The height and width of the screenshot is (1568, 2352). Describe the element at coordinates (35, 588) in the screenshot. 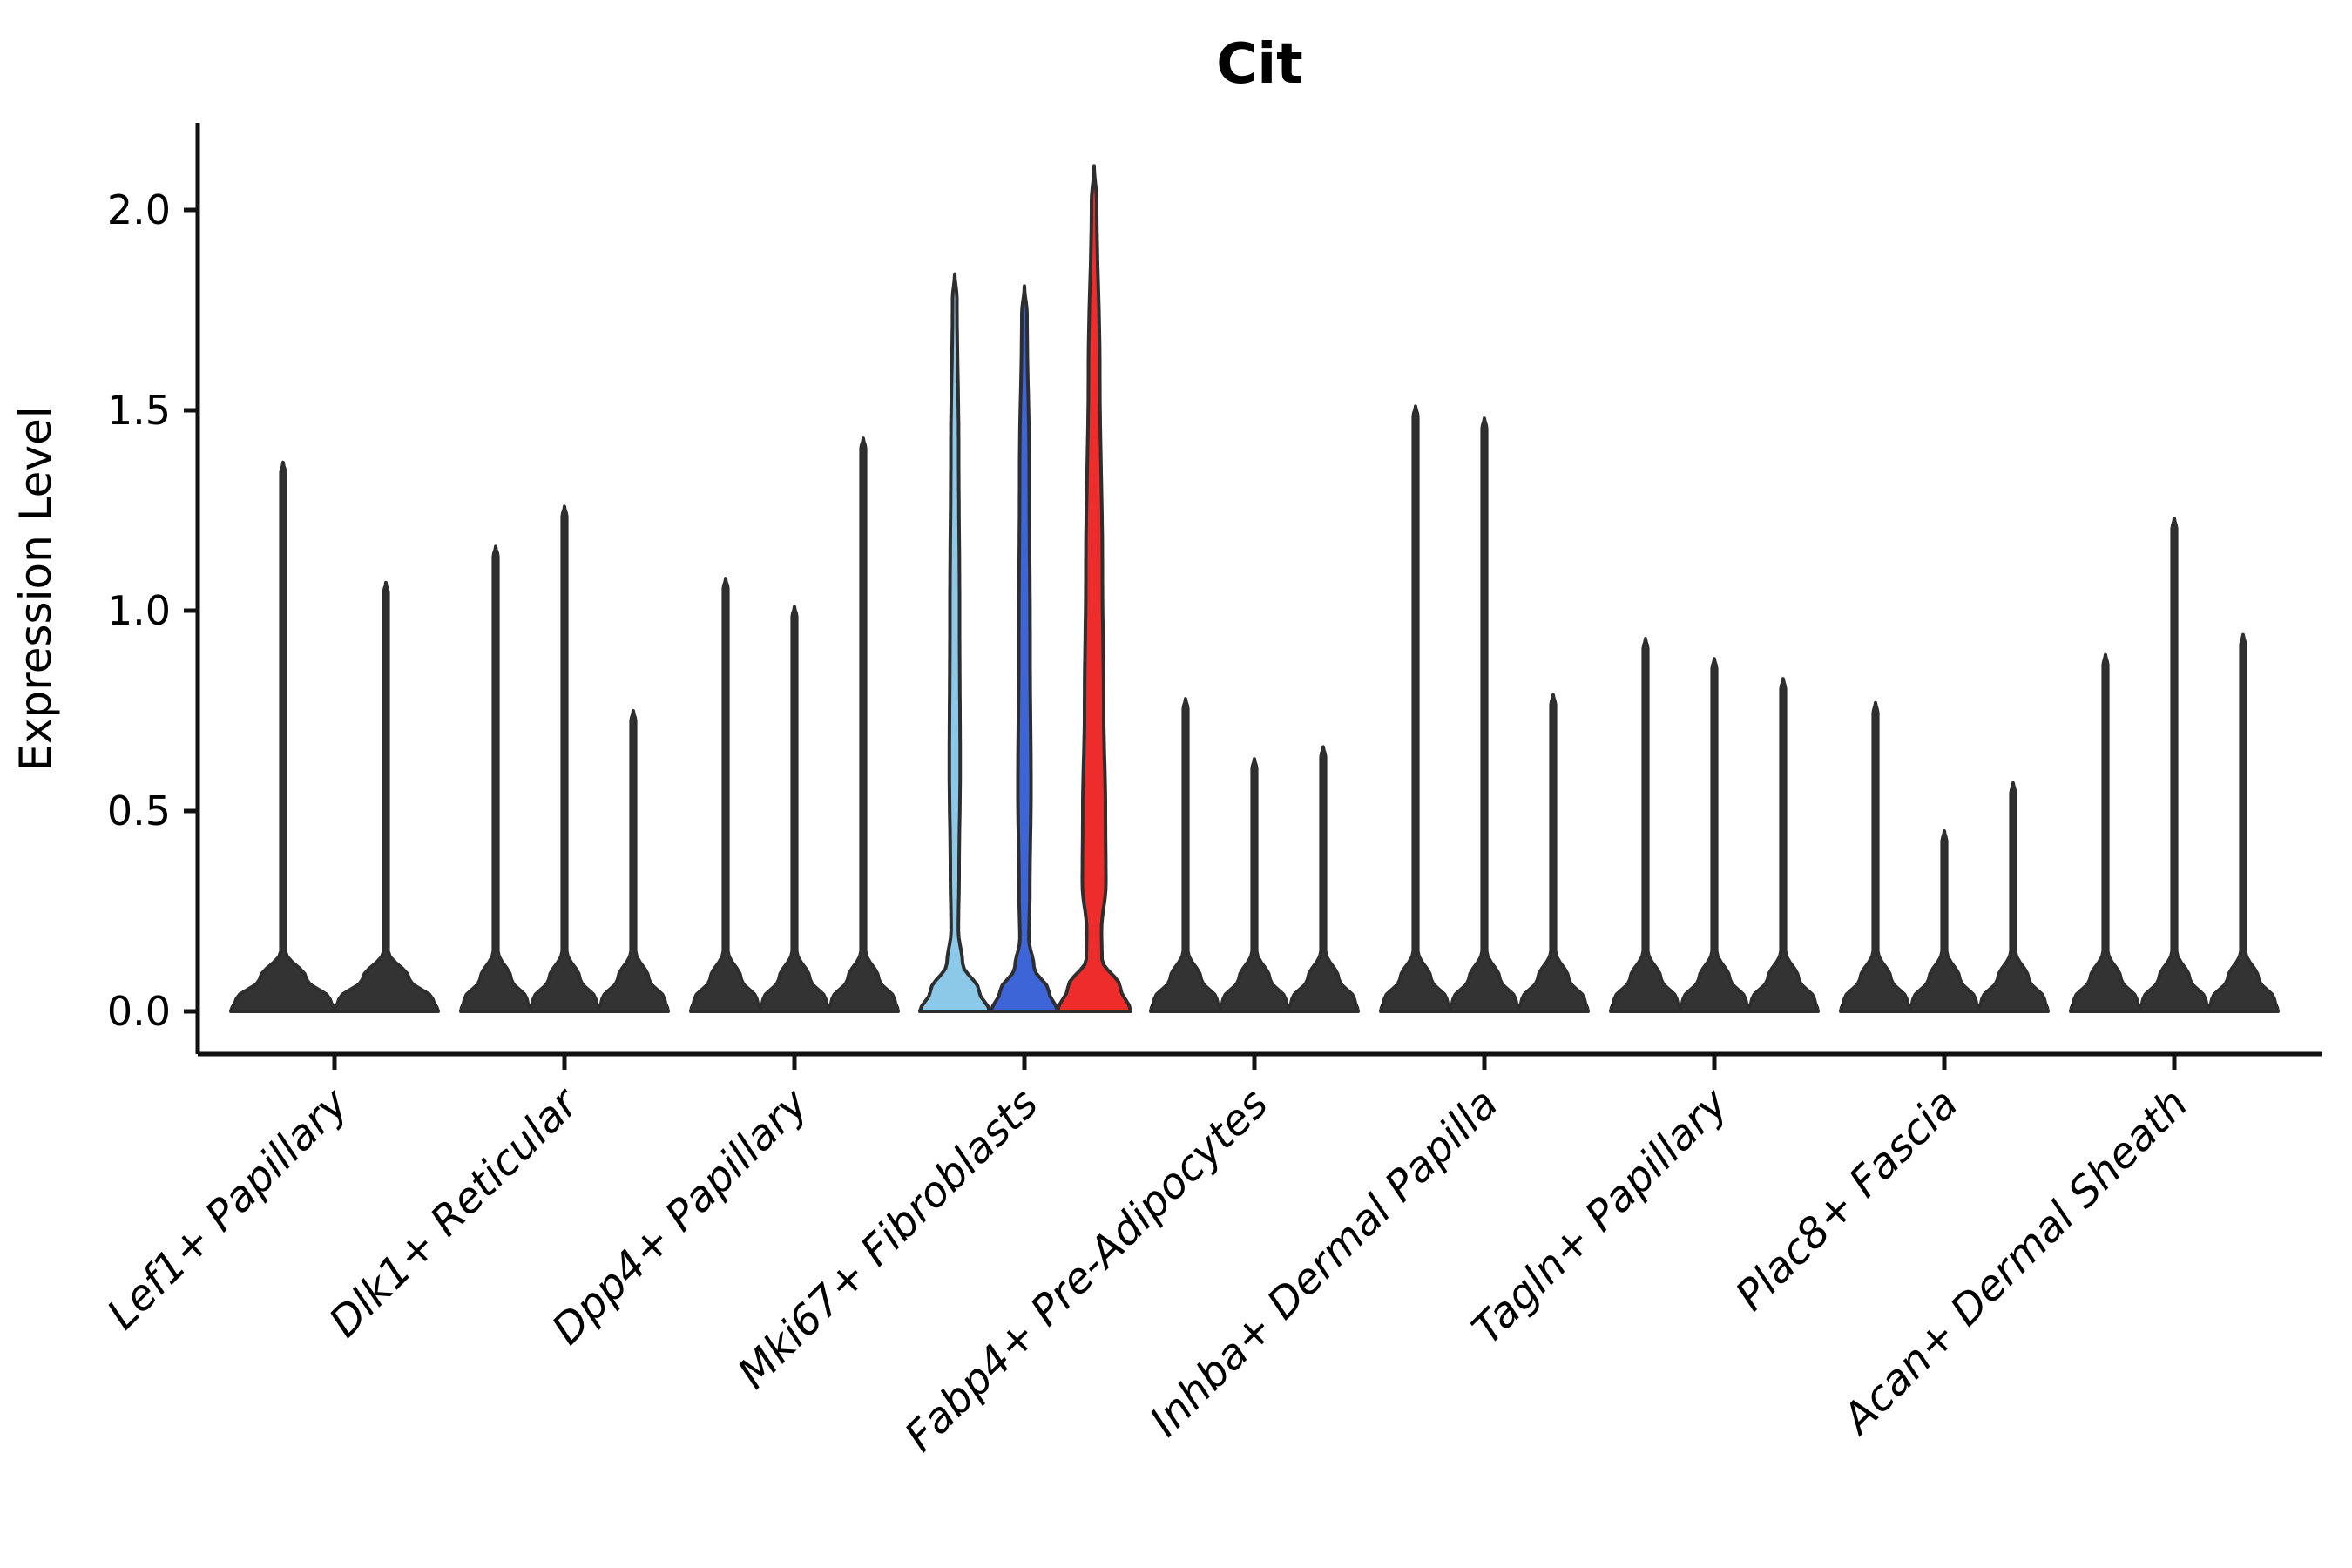

I see `y-axis-label: Expression Level` at that location.